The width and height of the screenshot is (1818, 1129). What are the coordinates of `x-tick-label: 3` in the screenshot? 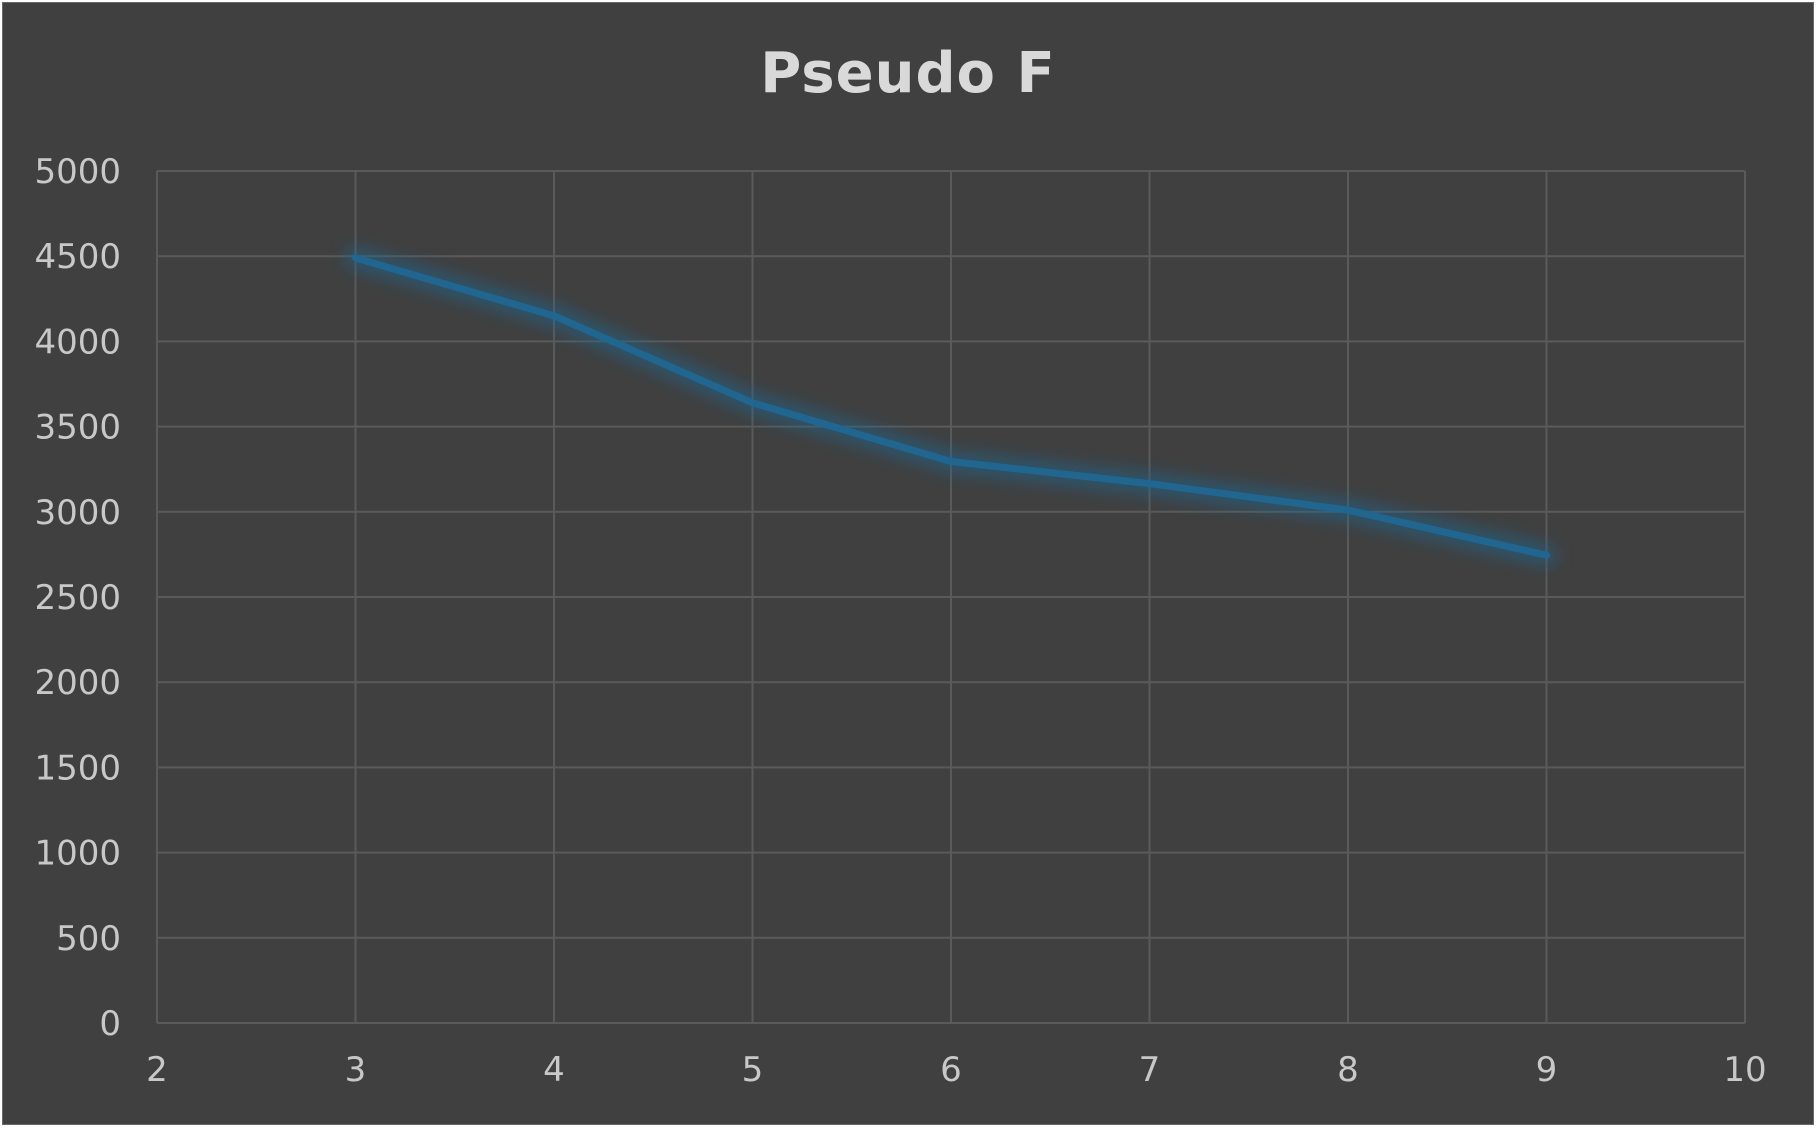 It's located at (356, 1070).